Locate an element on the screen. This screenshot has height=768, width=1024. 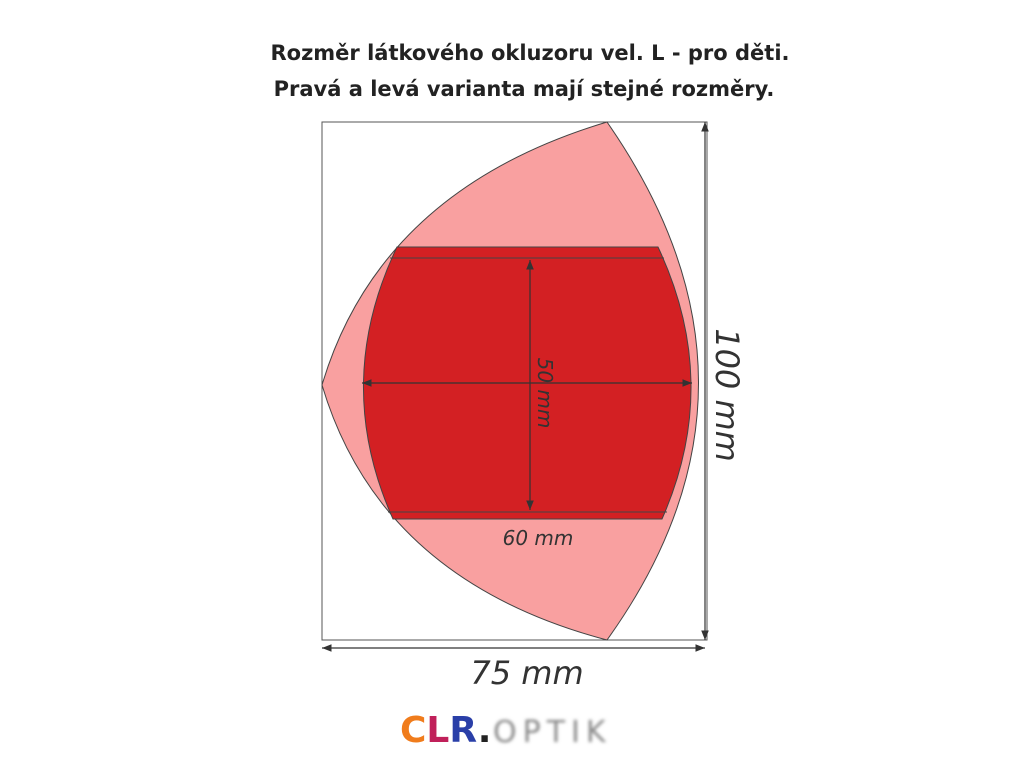
logo: CLR. is located at coordinates (445, 730).